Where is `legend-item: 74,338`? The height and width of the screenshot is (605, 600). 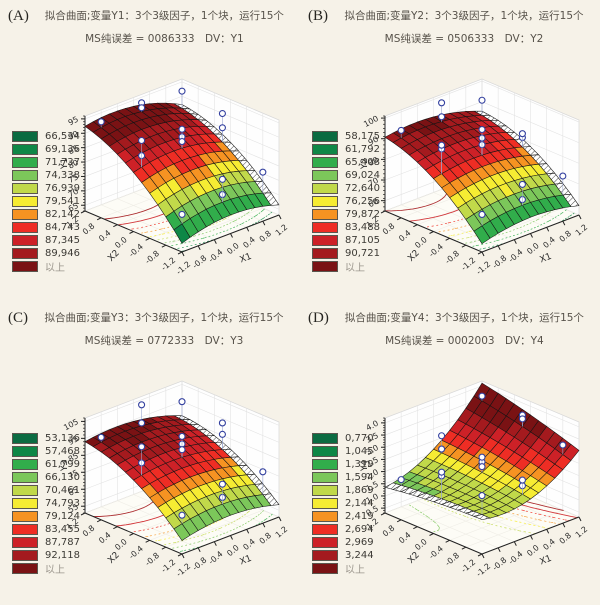 legend-item: 74,338 is located at coordinates (46, 175).